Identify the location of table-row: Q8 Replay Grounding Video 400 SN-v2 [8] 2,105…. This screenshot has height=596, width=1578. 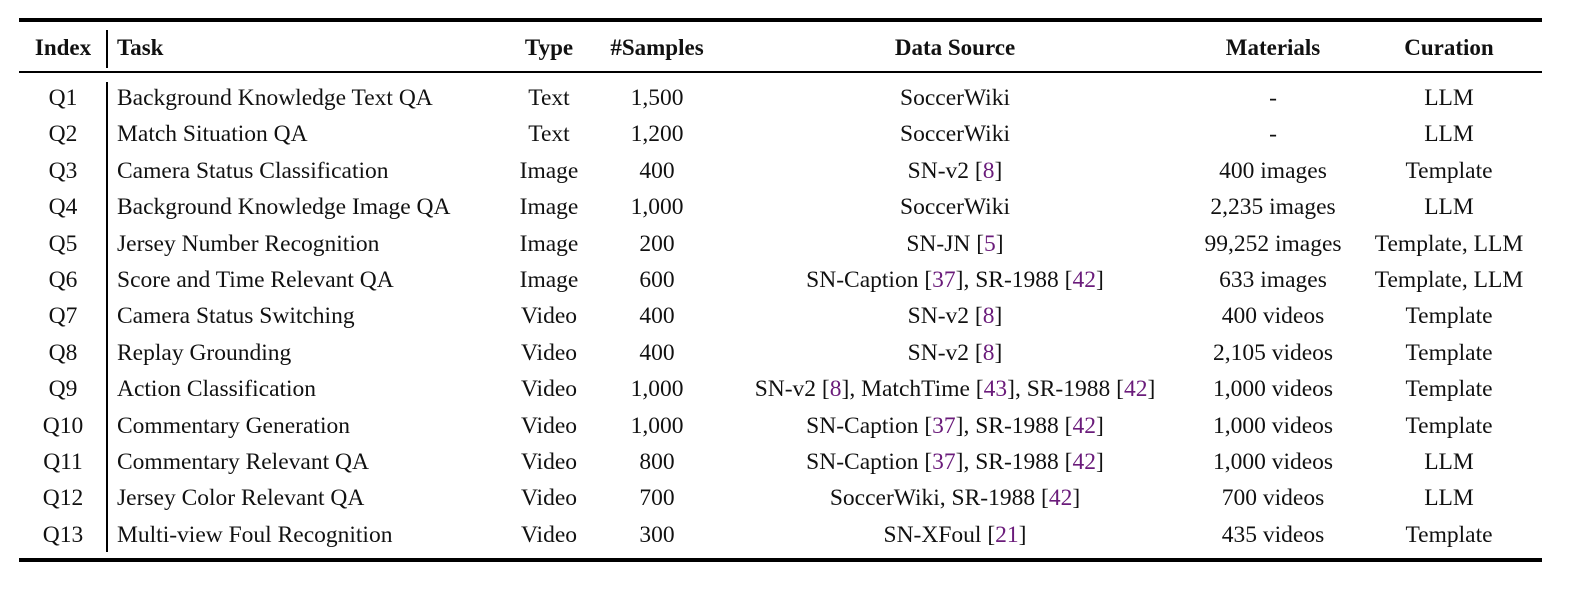
(789, 353).